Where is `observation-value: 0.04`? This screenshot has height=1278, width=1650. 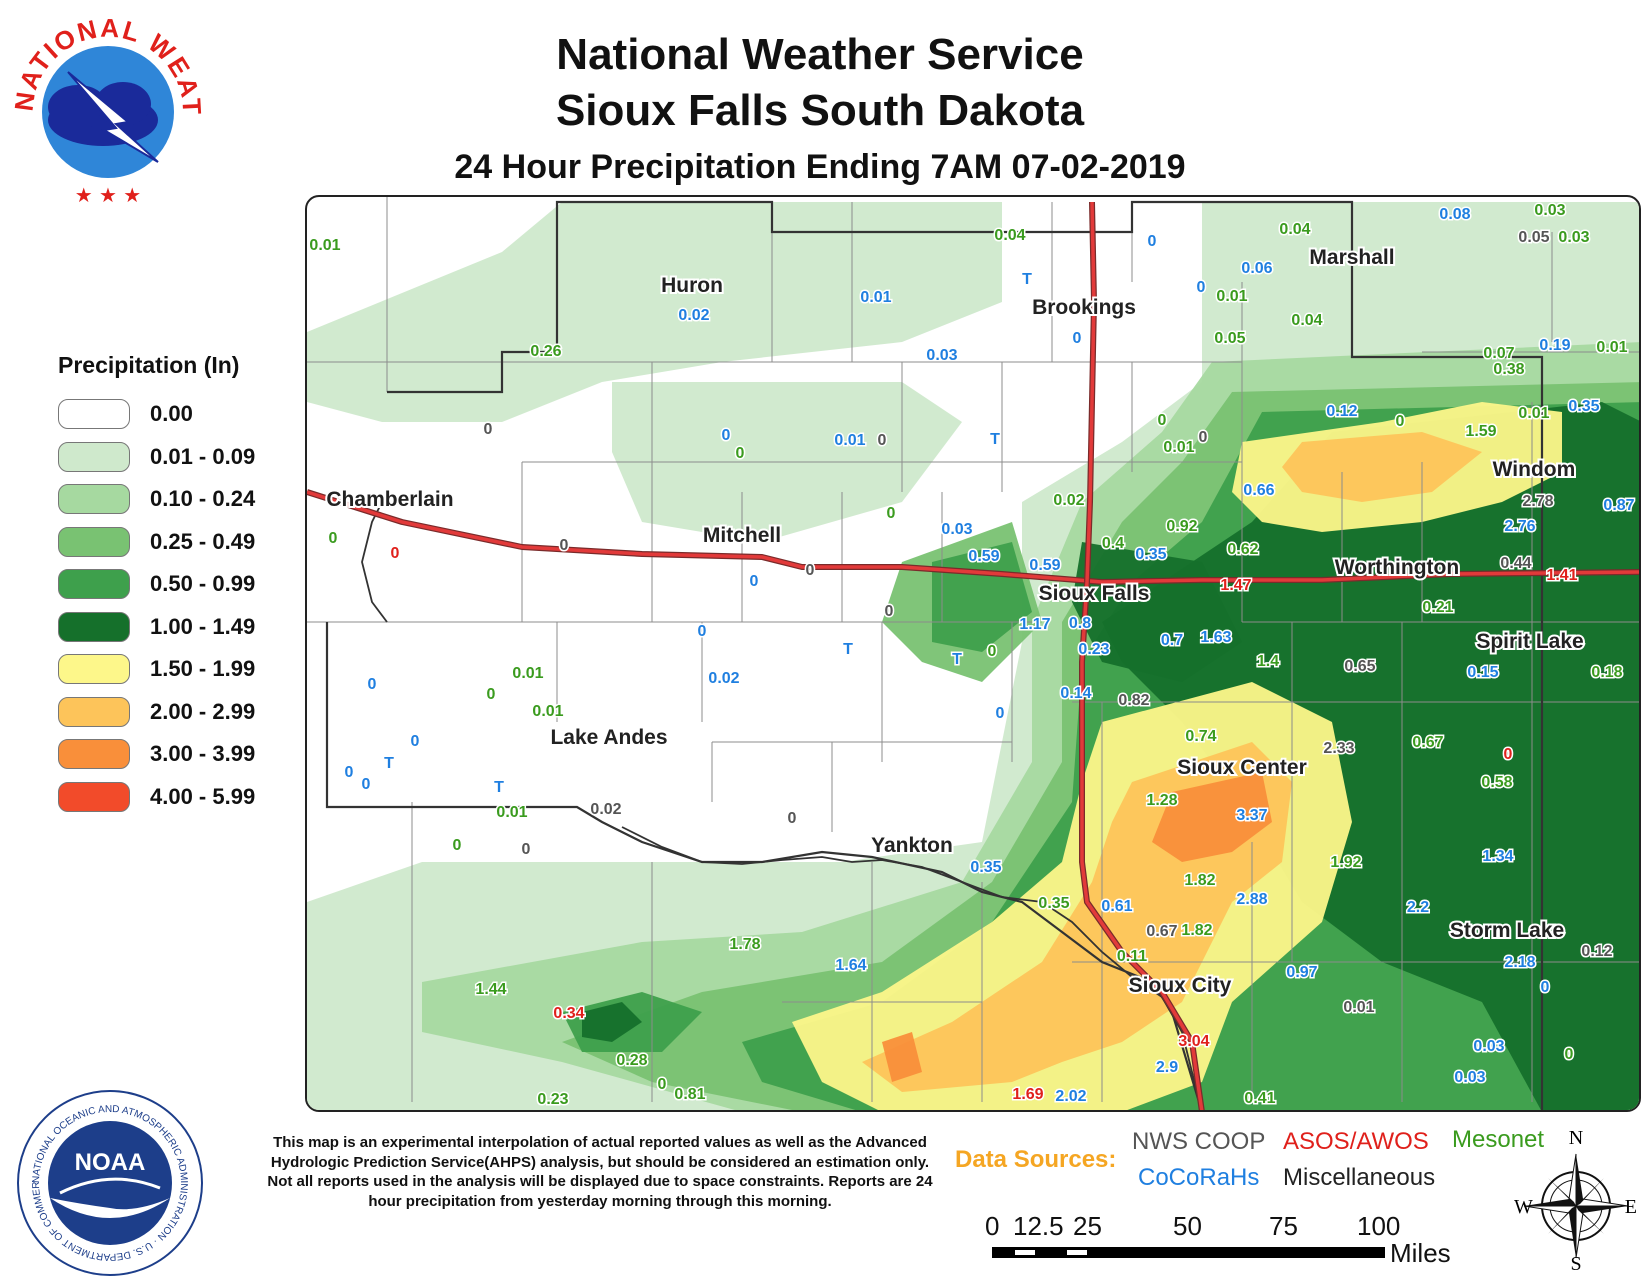
observation-value: 0.04 is located at coordinates (1294, 229).